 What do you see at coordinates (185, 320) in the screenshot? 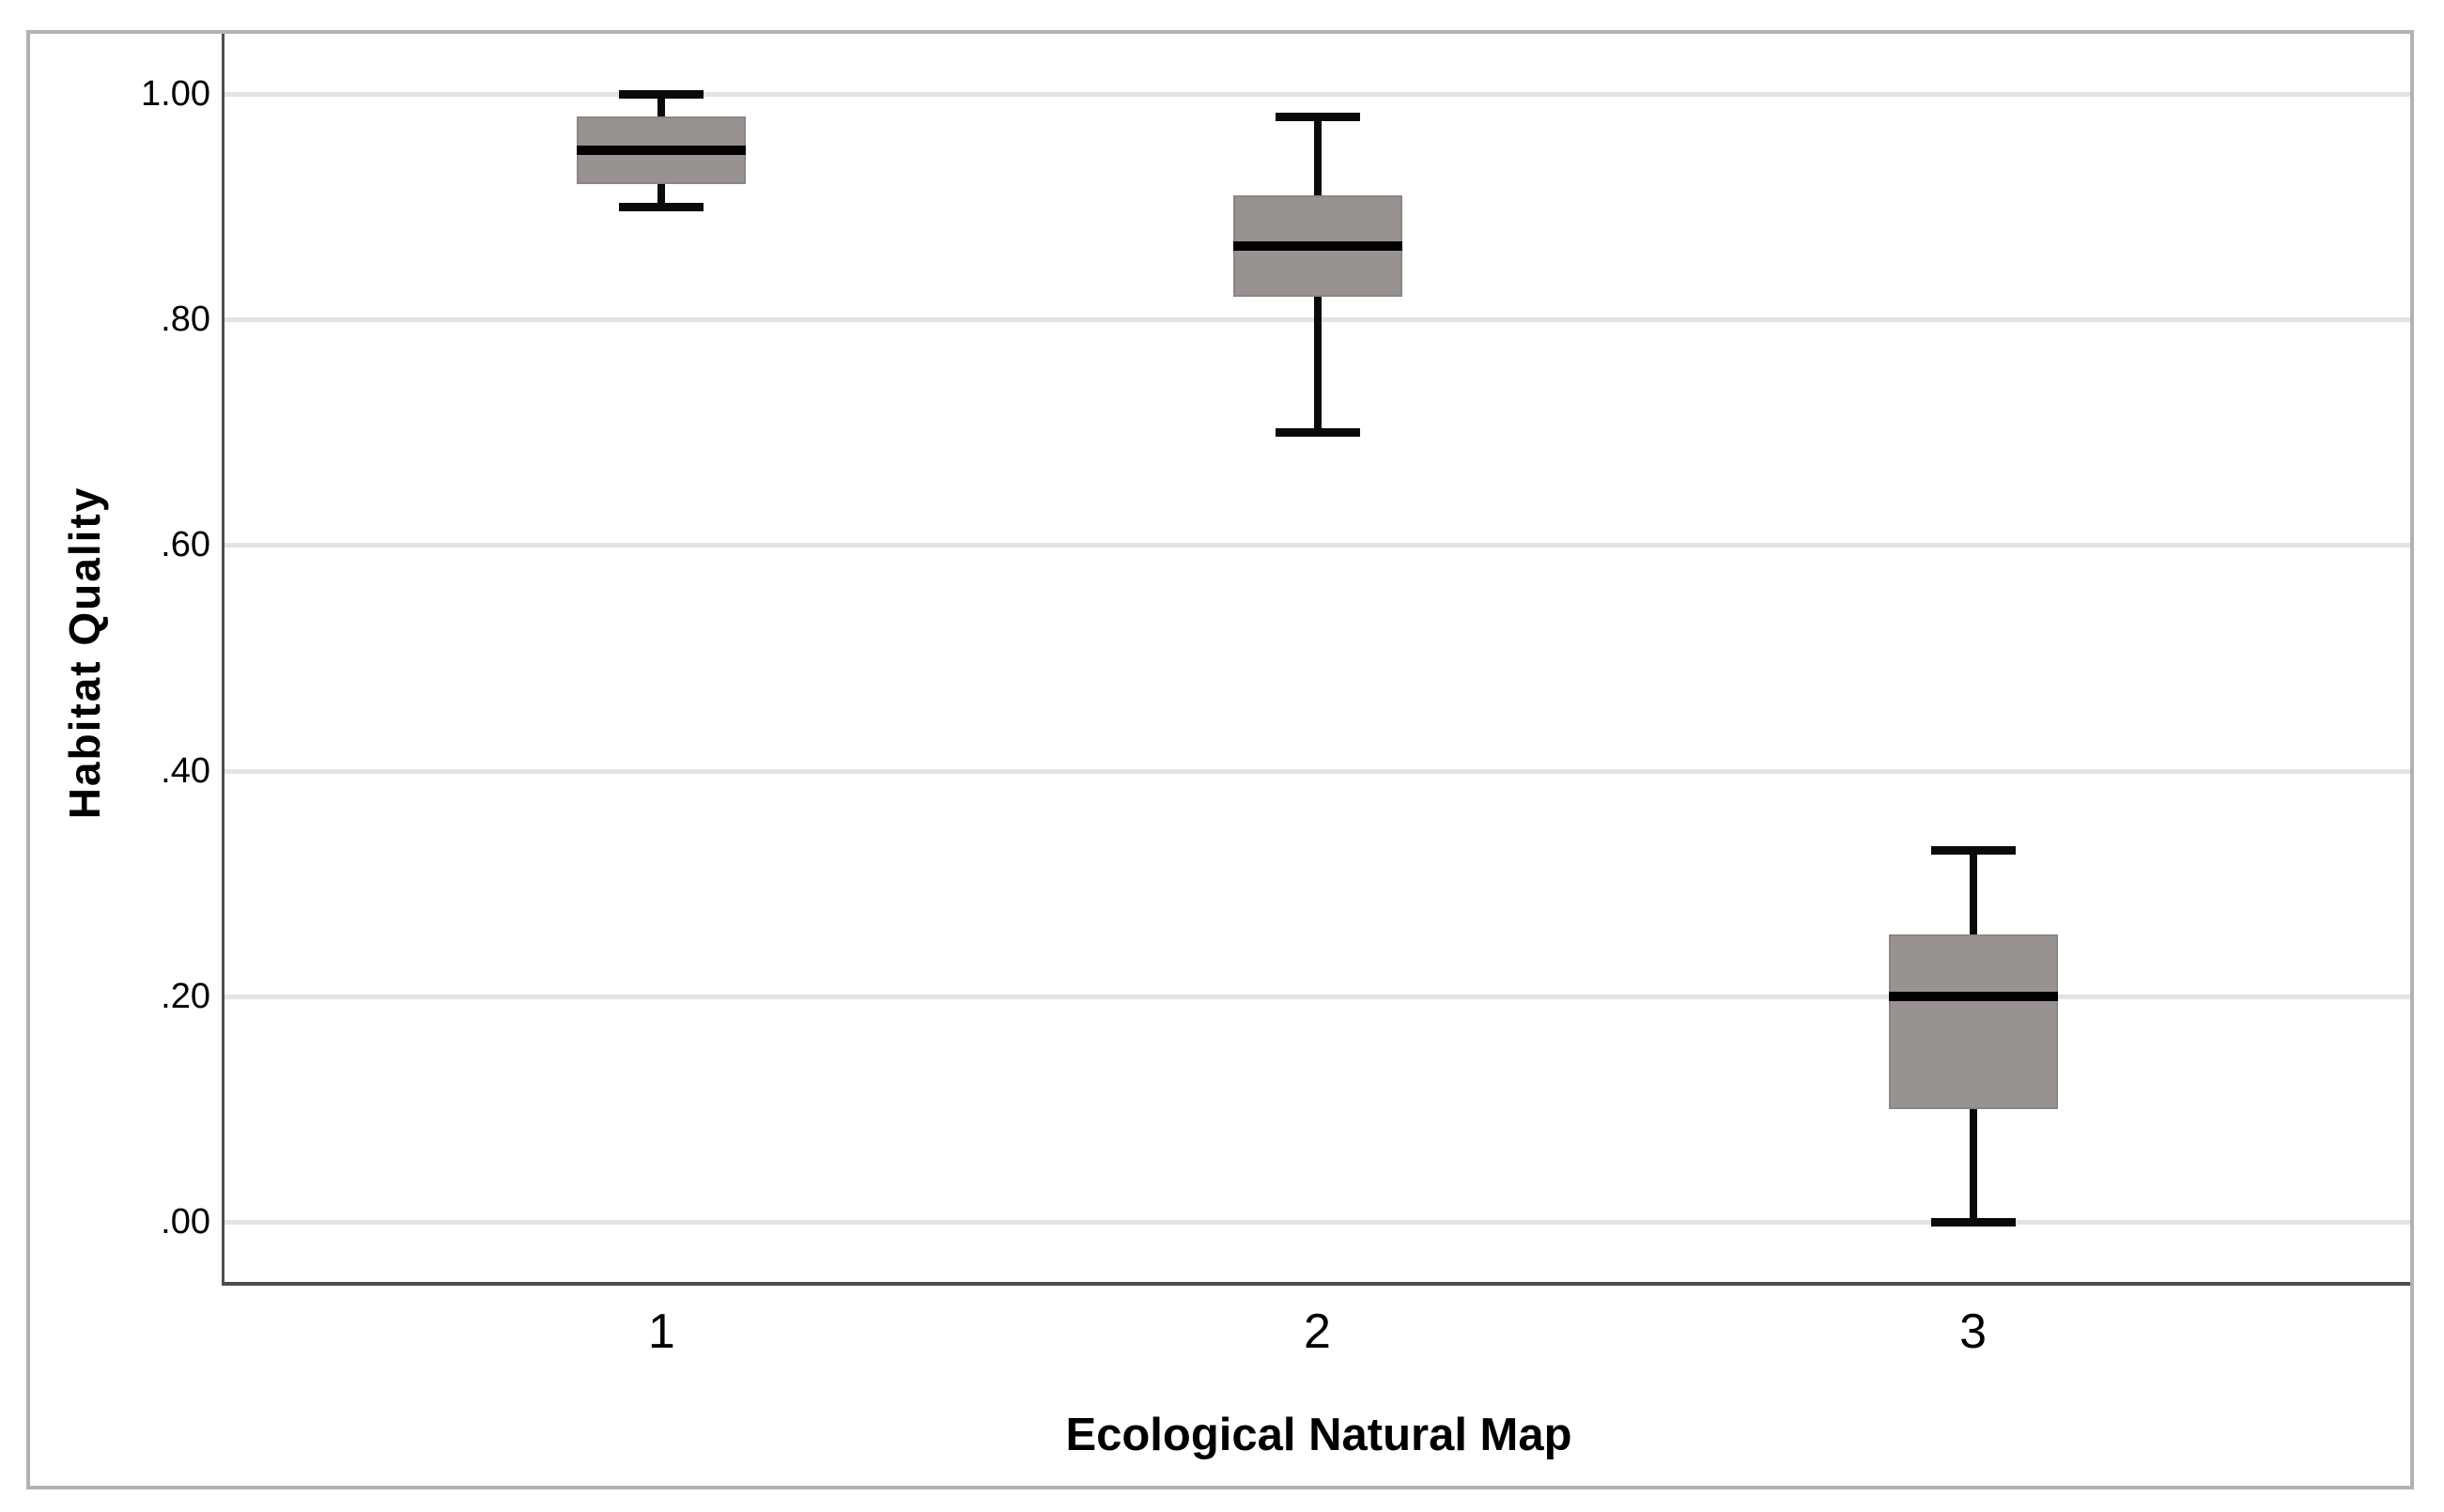
I see `y-tick-label: .80` at bounding box center [185, 320].